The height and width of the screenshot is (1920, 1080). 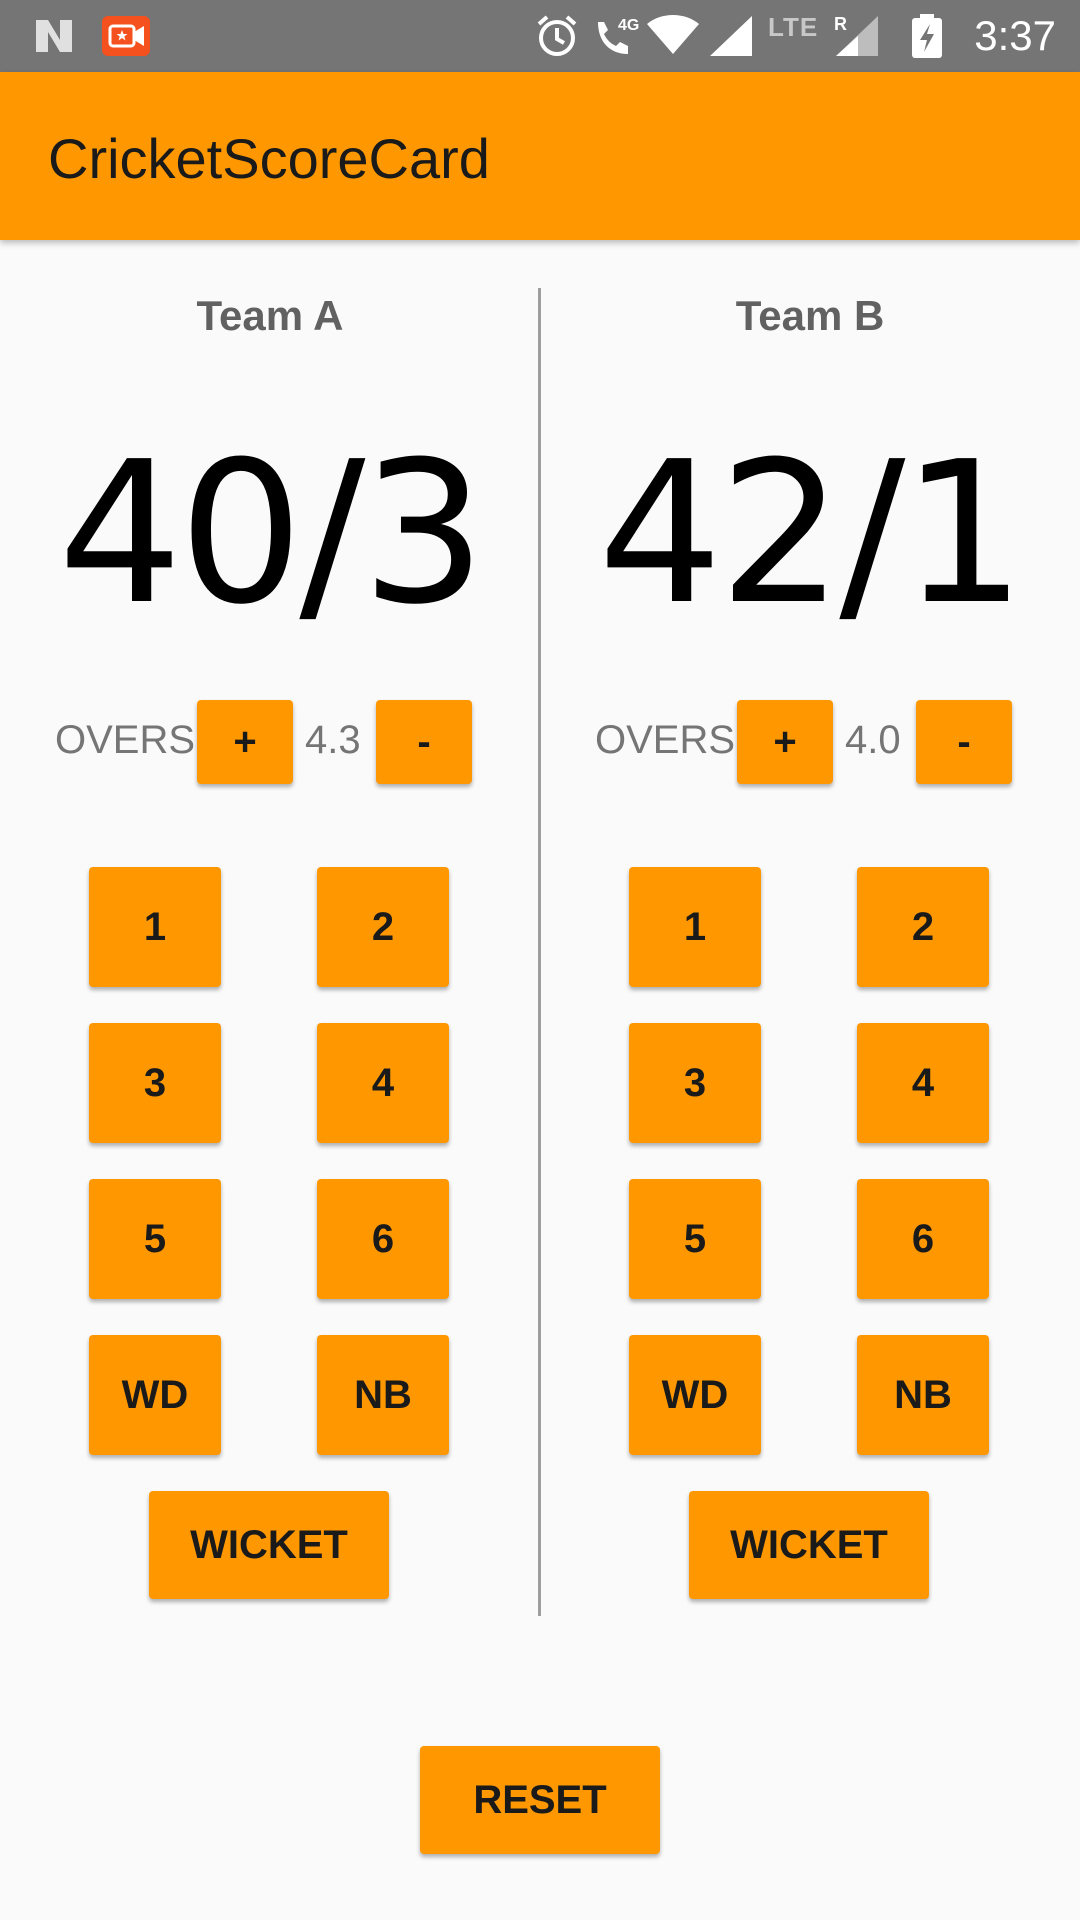 I want to click on volte-call-icon: 4G, so click(x=618, y=35).